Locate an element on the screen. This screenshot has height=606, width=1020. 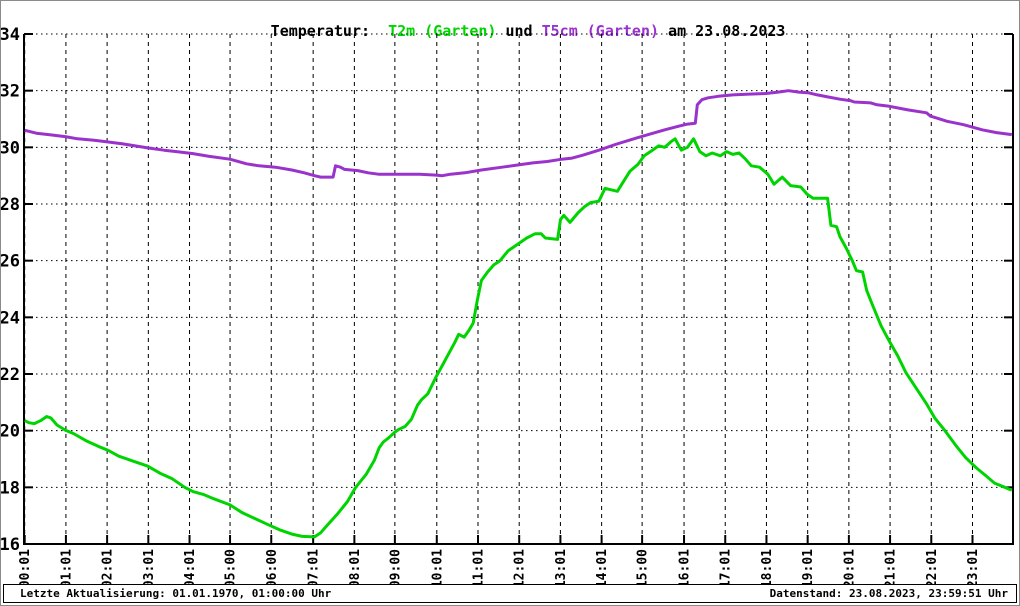
x-axis-label: 05:00 is located at coordinates (231, 567).